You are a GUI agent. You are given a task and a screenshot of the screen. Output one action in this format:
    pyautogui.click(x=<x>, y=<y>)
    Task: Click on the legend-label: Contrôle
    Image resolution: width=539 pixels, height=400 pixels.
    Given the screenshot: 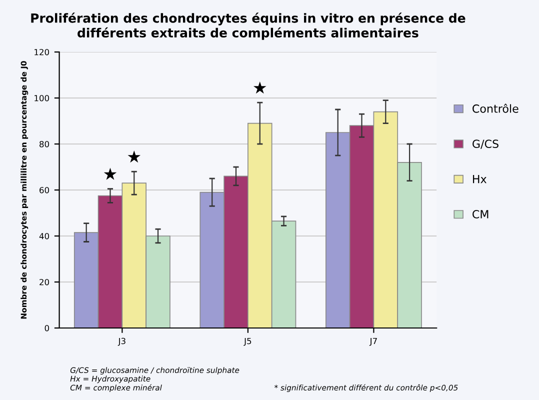 What is the action you would take?
    pyautogui.click(x=495, y=108)
    